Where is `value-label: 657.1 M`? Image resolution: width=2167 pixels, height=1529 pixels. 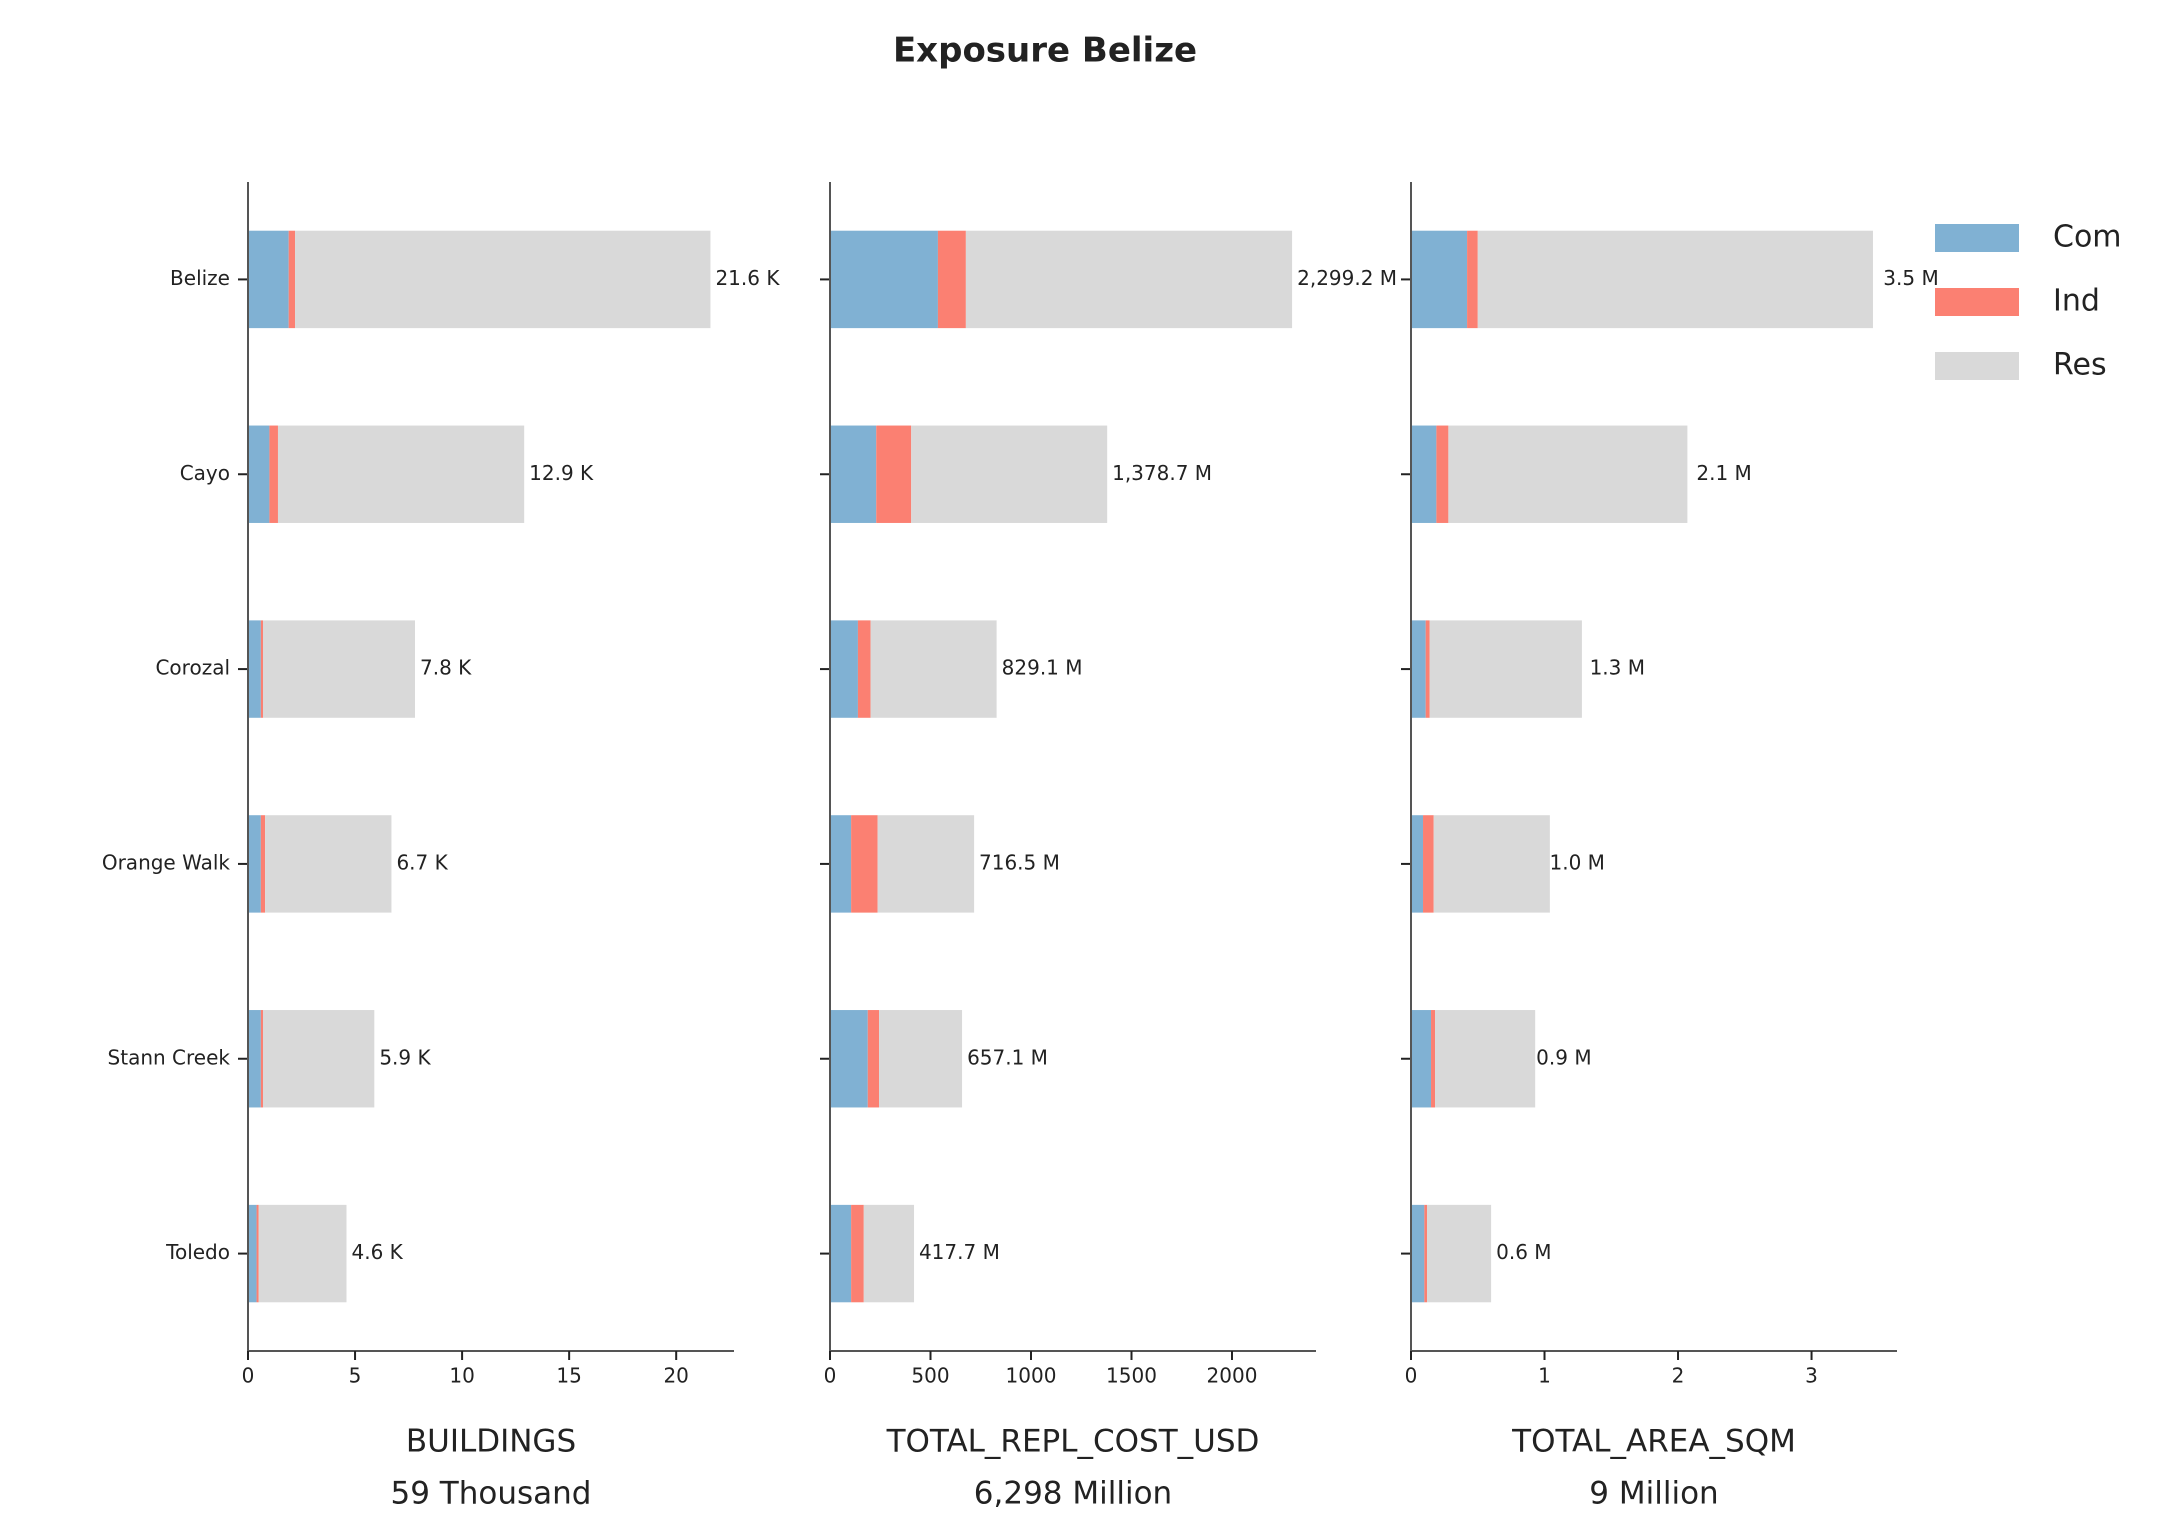 value-label: 657.1 M is located at coordinates (1007, 1057).